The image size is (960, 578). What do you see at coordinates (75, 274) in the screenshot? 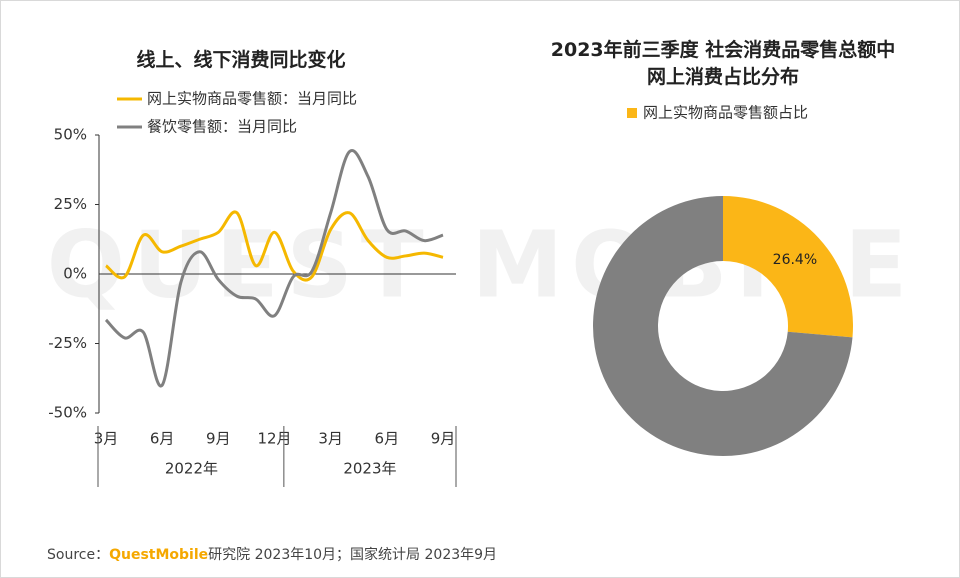
I see `y-tick-label: 0%` at bounding box center [75, 274].